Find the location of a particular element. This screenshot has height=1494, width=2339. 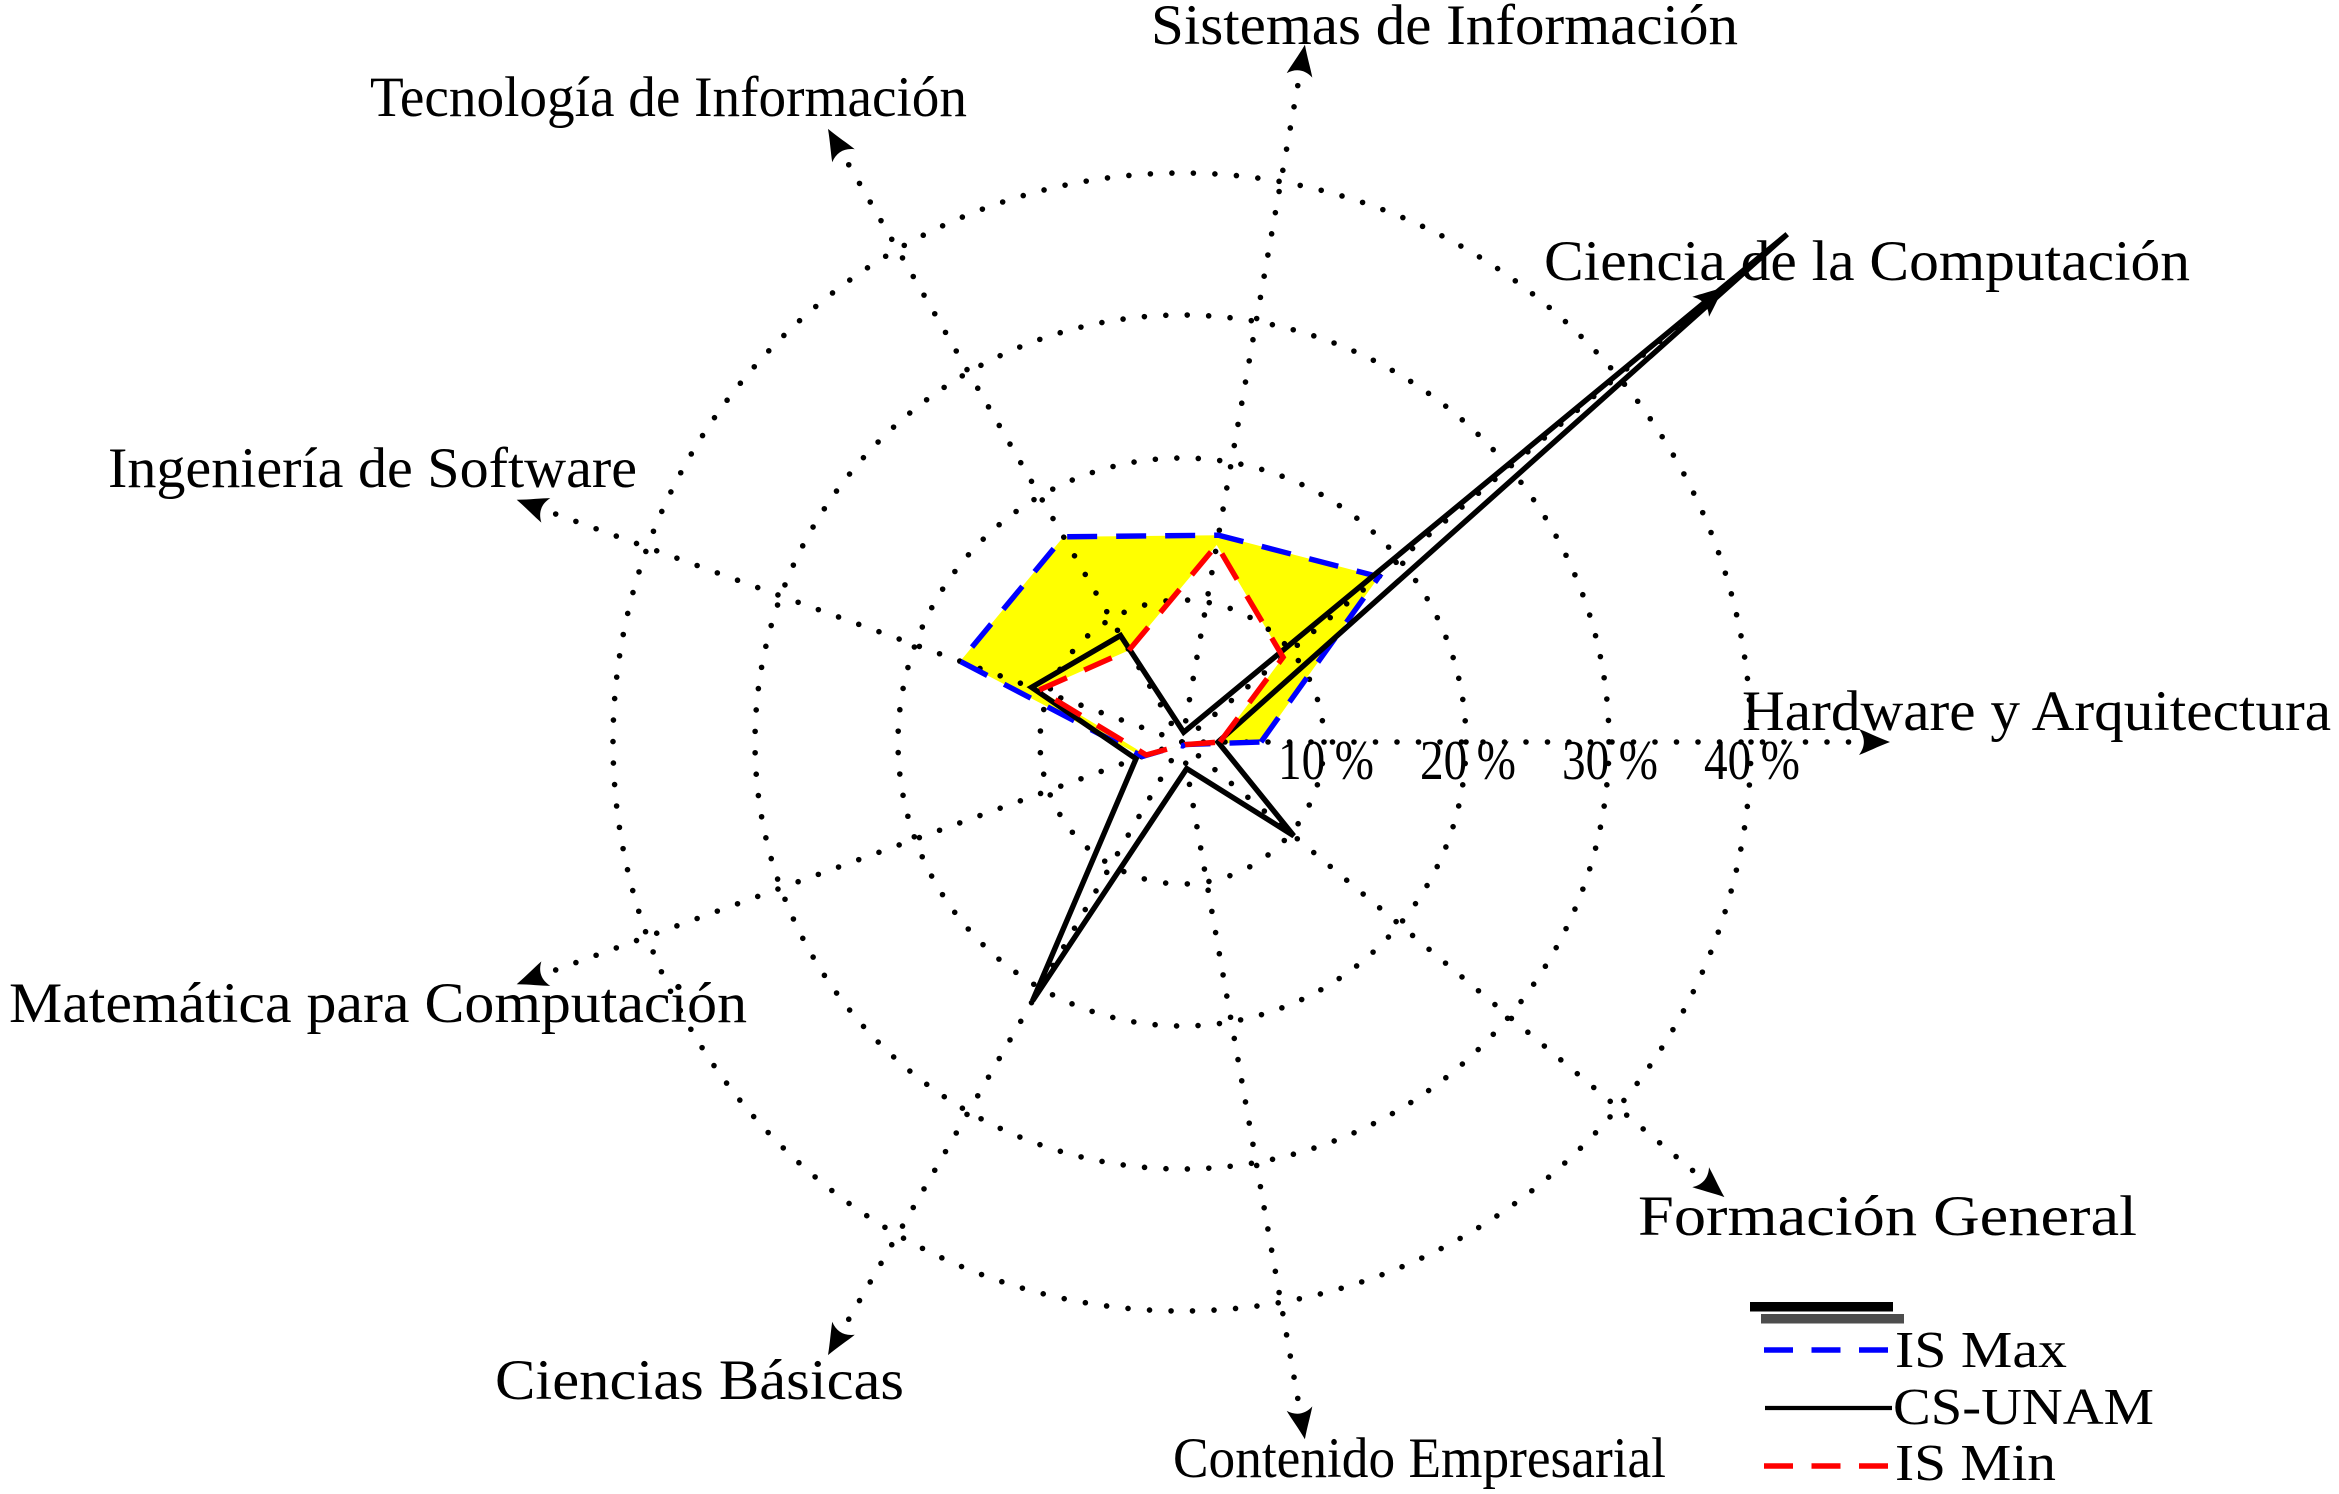

svg-text: Contenido Empresarial is located at coordinates (1419, 1458).